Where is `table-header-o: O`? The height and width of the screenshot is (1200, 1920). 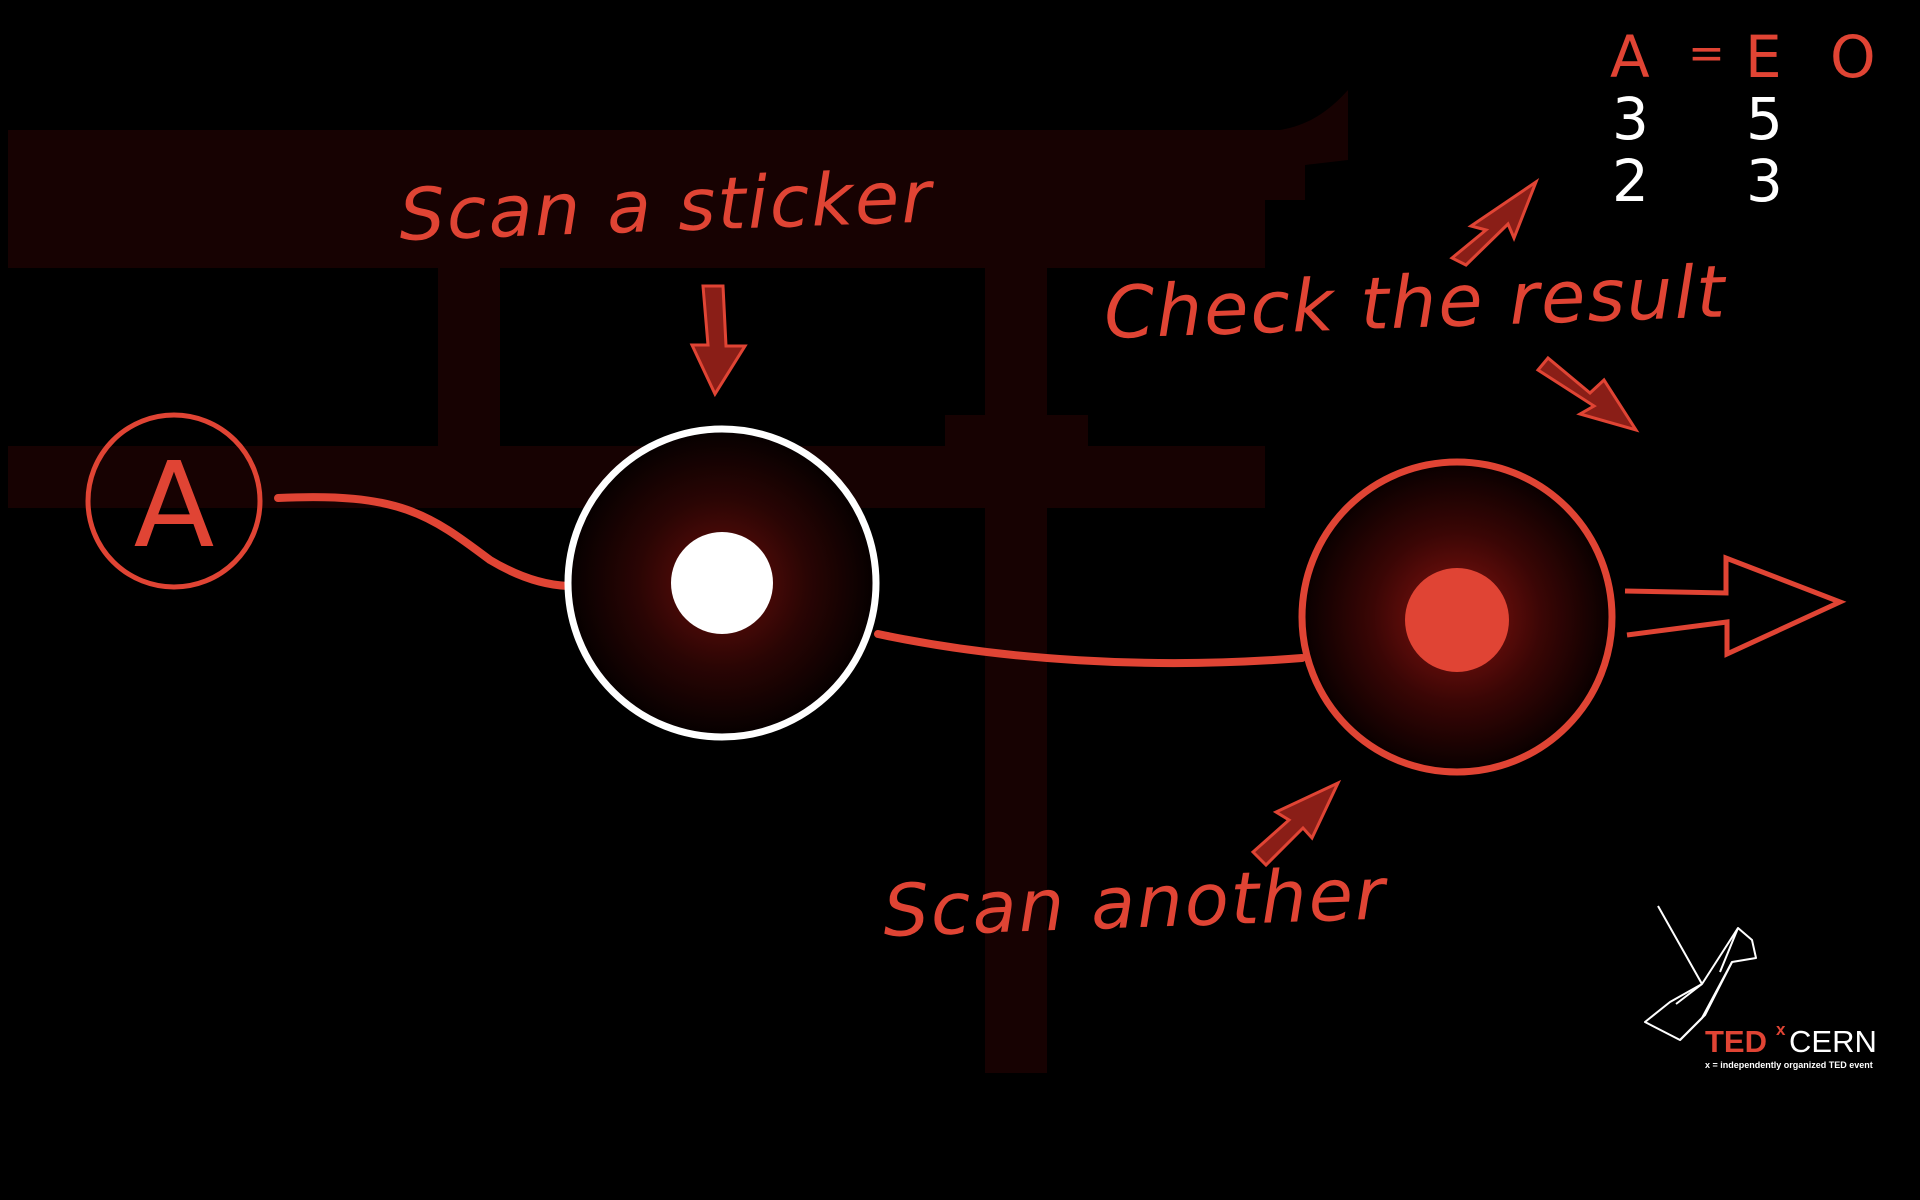
table-header-o: O is located at coordinates (1853, 57).